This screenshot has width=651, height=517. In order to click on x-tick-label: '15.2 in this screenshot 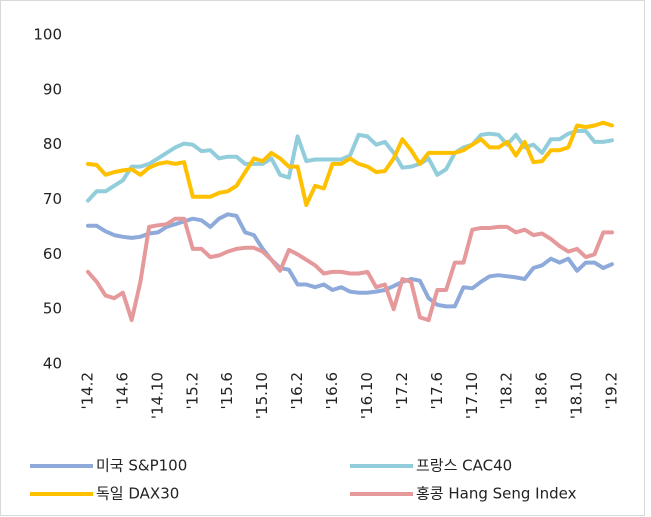, I will do `click(192, 391)`.